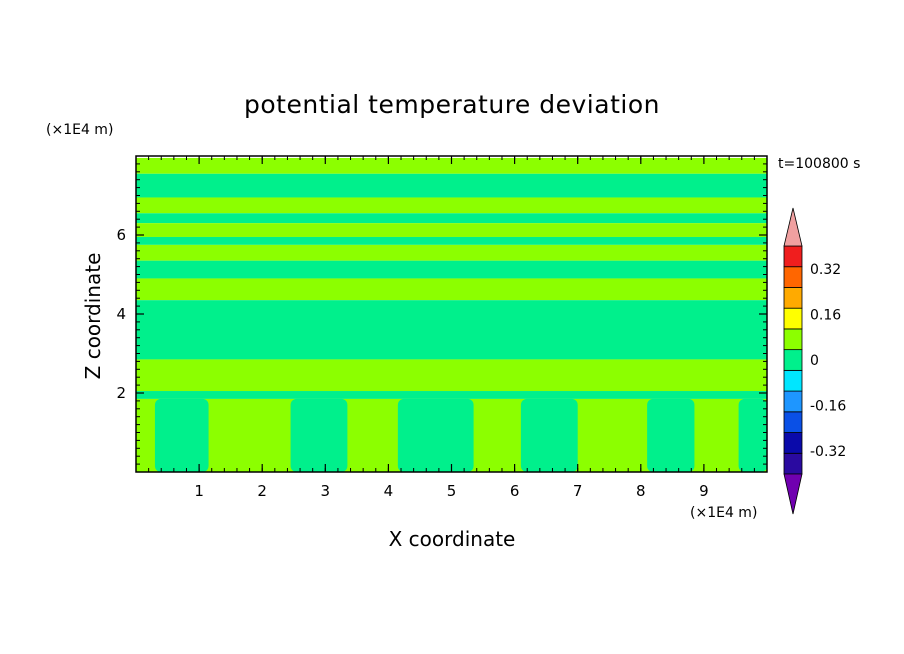 The width and height of the screenshot is (904, 654). Describe the element at coordinates (828, 407) in the screenshot. I see `colorbar-label: -0.16` at that location.